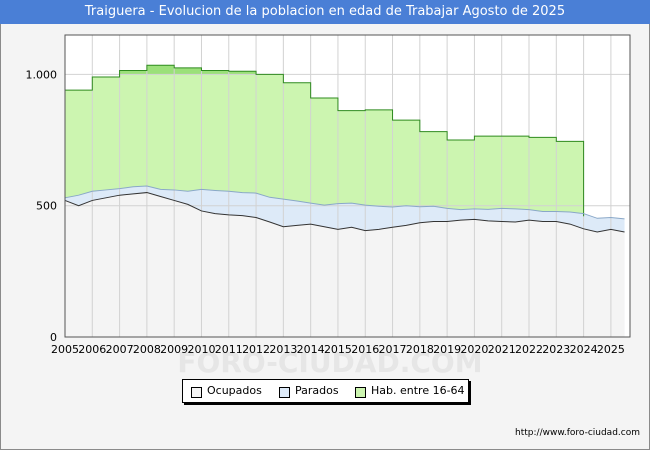  I want to click on x-tick-label-2021: 2021, so click(502, 349).